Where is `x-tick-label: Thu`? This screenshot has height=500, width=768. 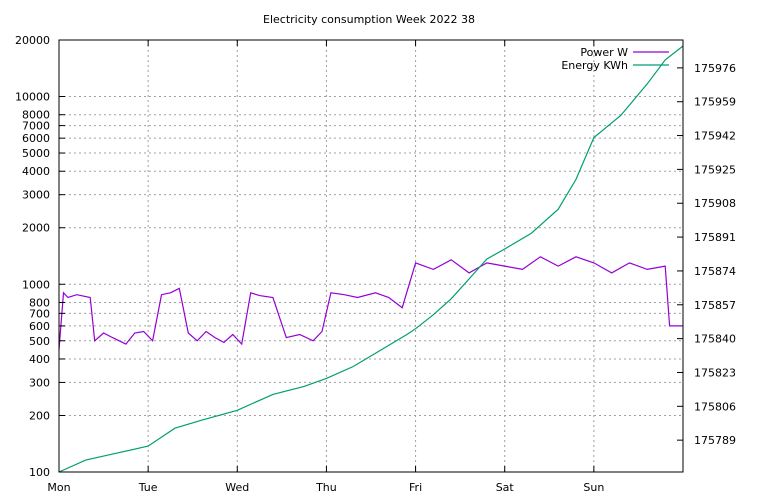
x-tick-label: Thu is located at coordinates (326, 487).